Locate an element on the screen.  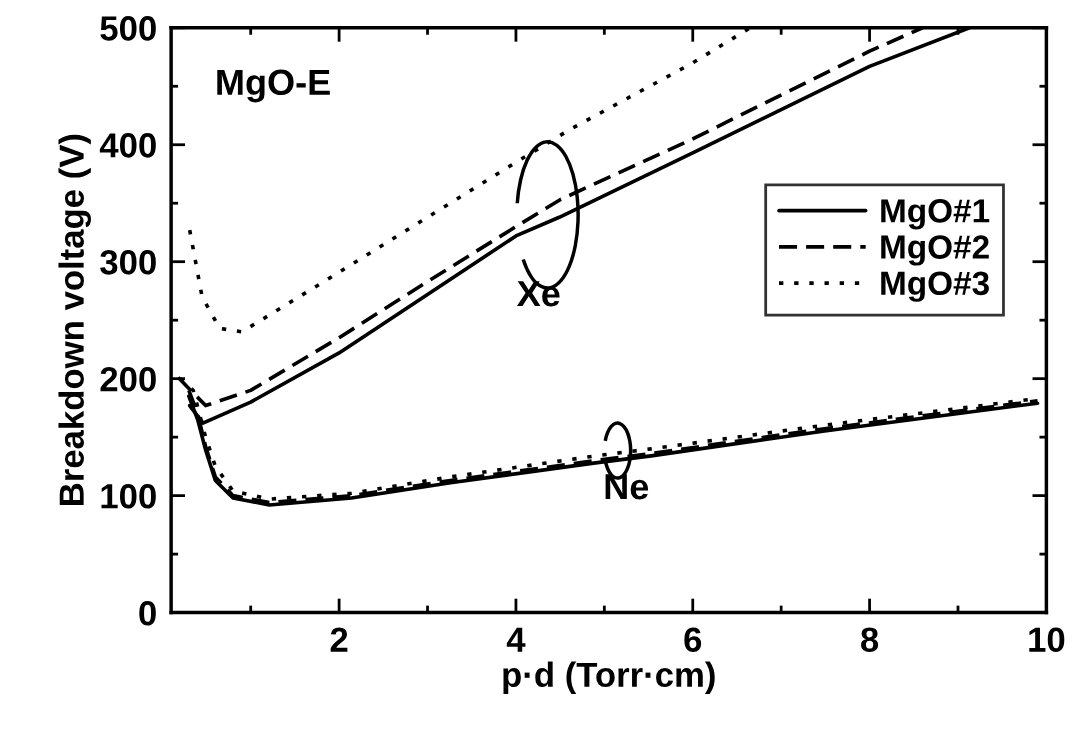
x-tick-label: 10 is located at coordinates (1047, 639).